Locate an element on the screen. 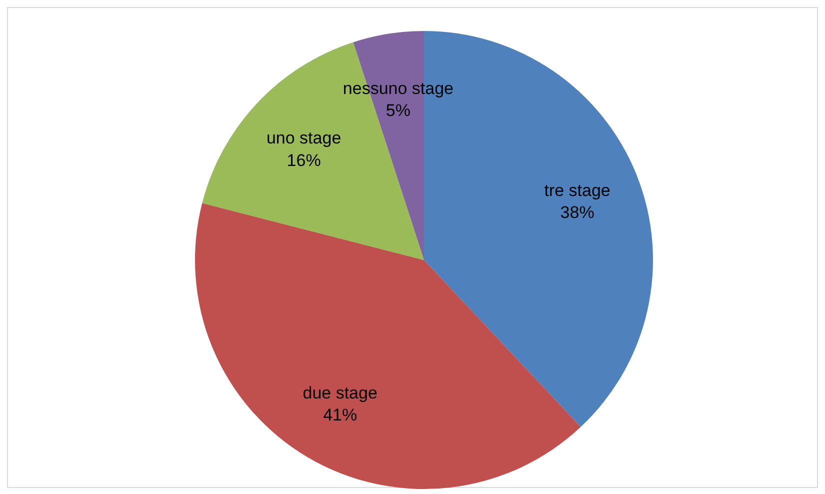  data-label: 41% is located at coordinates (340, 415).